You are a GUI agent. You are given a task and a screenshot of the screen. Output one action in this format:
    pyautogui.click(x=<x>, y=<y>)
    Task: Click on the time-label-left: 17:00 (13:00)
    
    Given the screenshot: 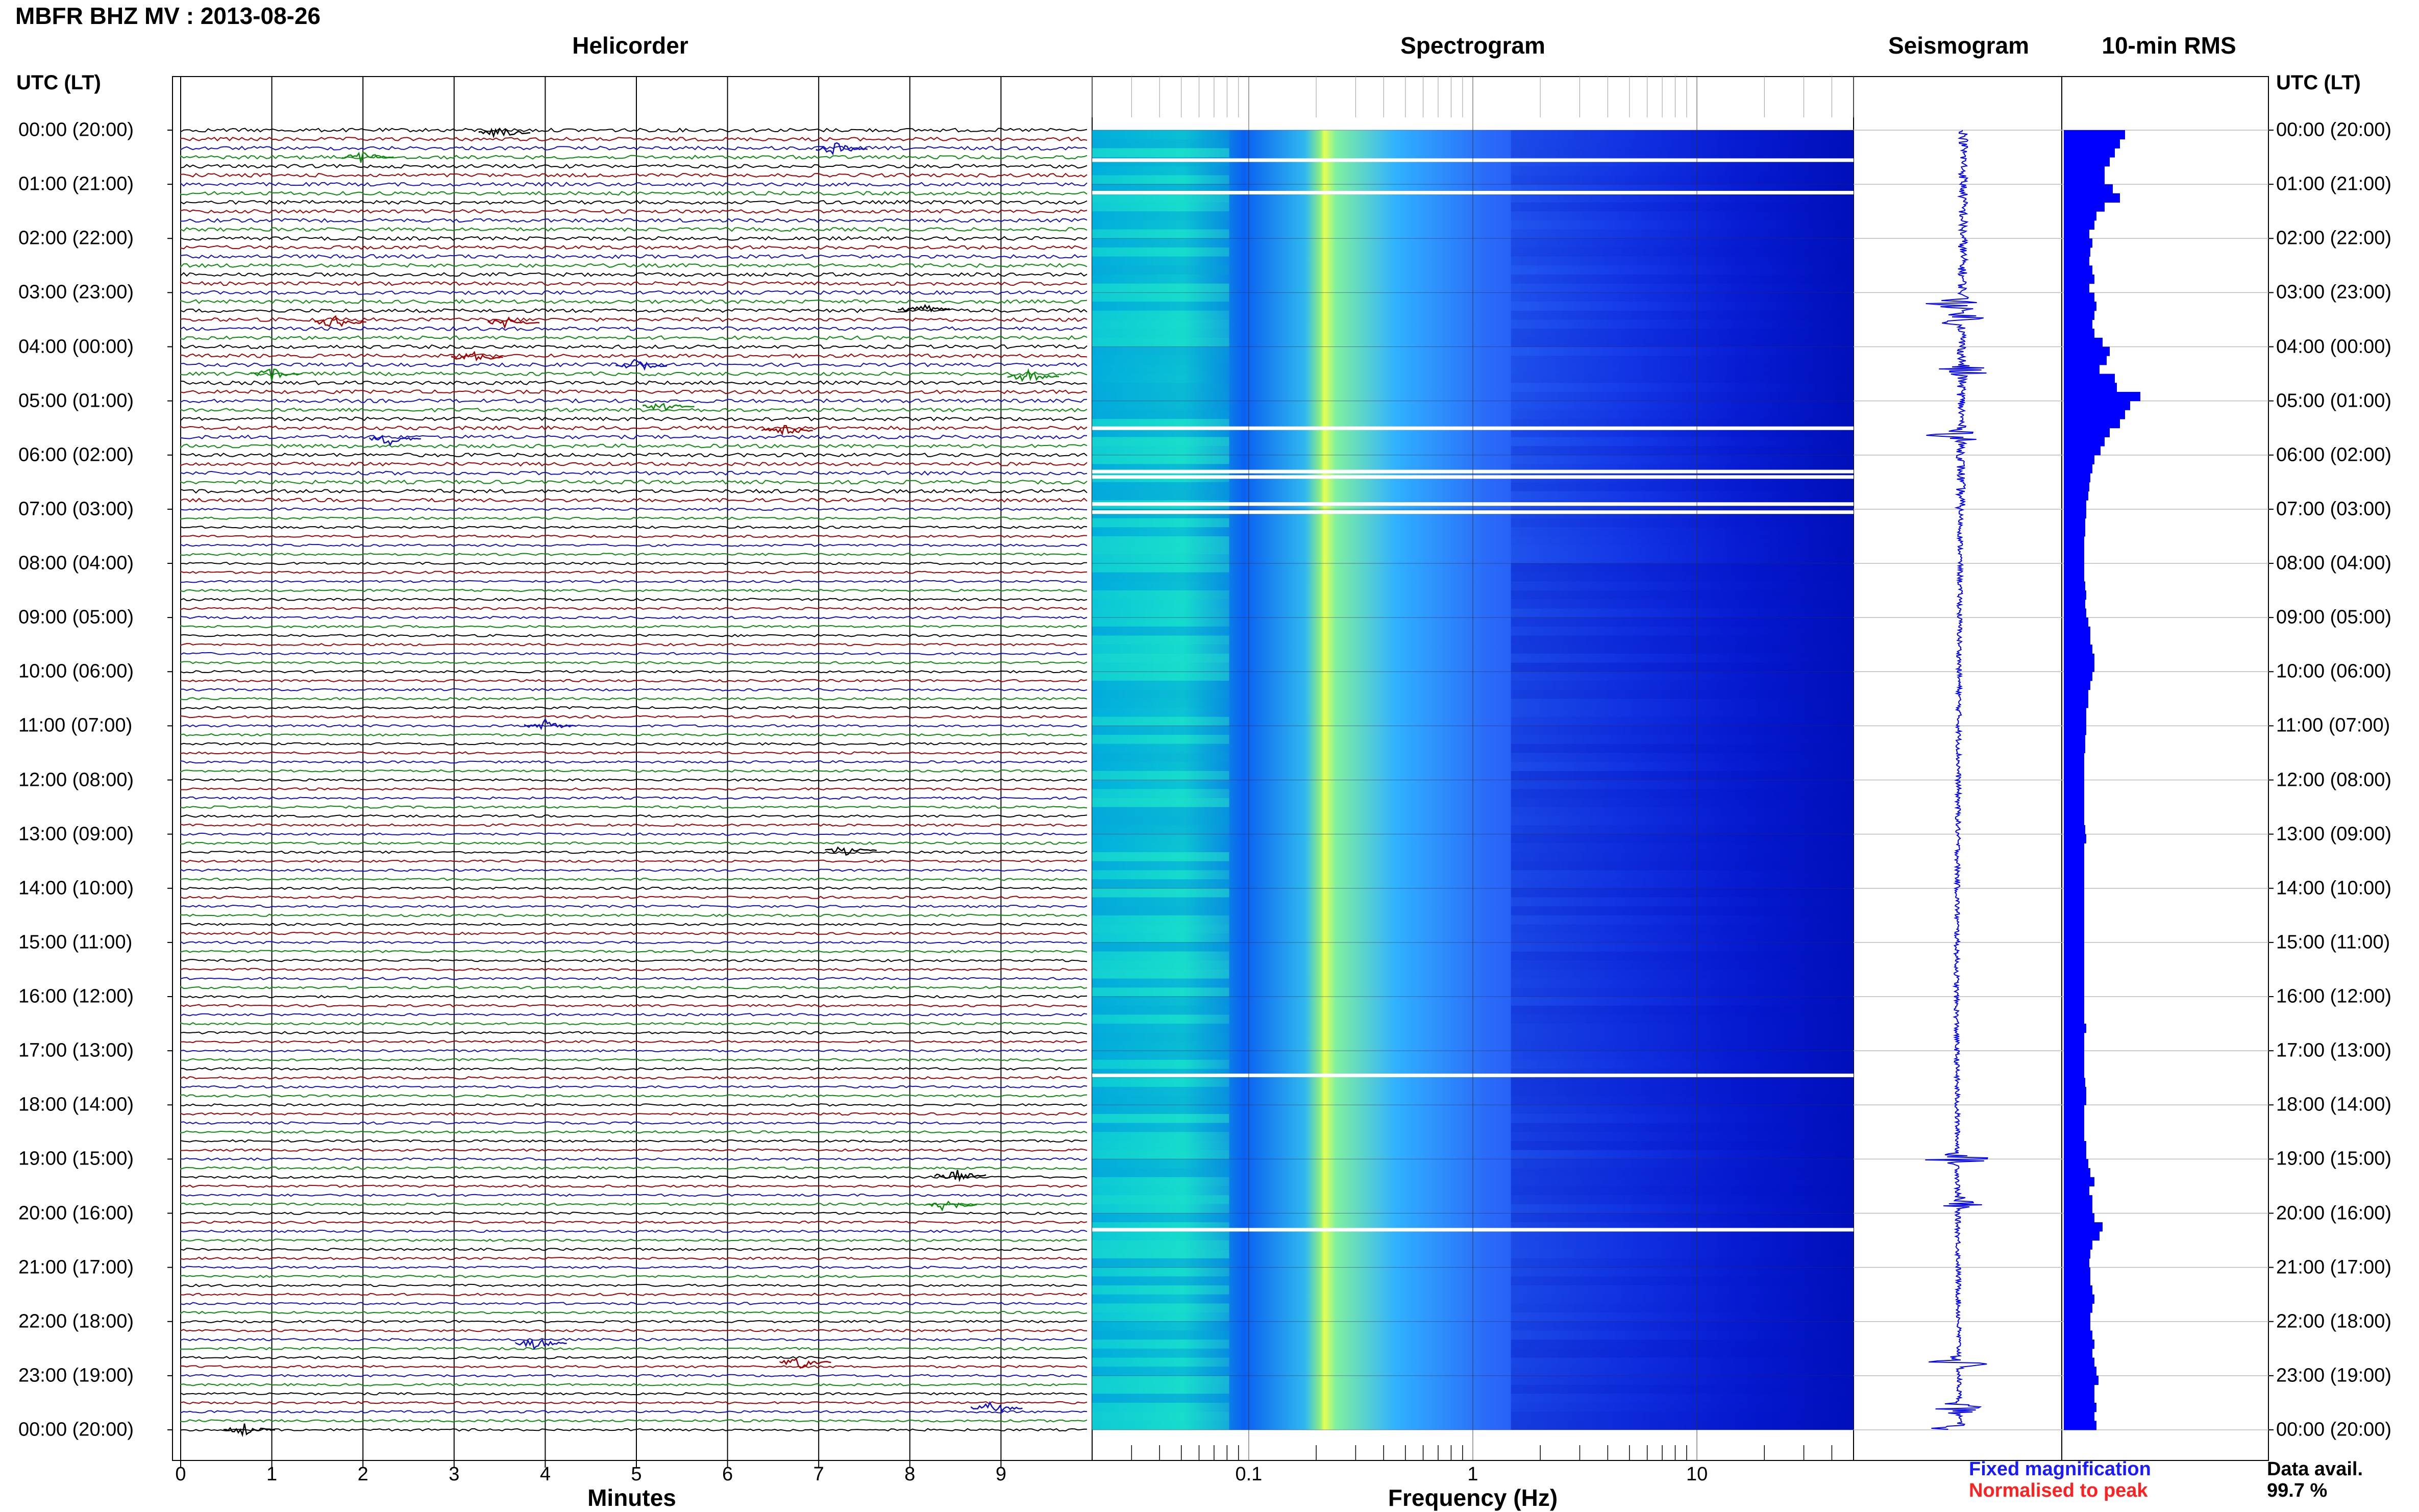 What is the action you would take?
    pyautogui.click(x=76, y=1050)
    